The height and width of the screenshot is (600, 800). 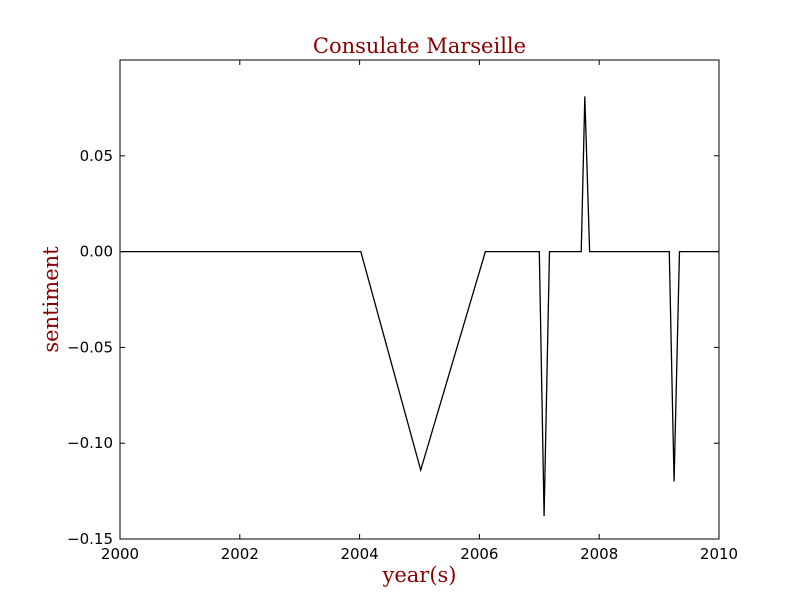 What do you see at coordinates (240, 554) in the screenshot?
I see `x-tick-label: 2002` at bounding box center [240, 554].